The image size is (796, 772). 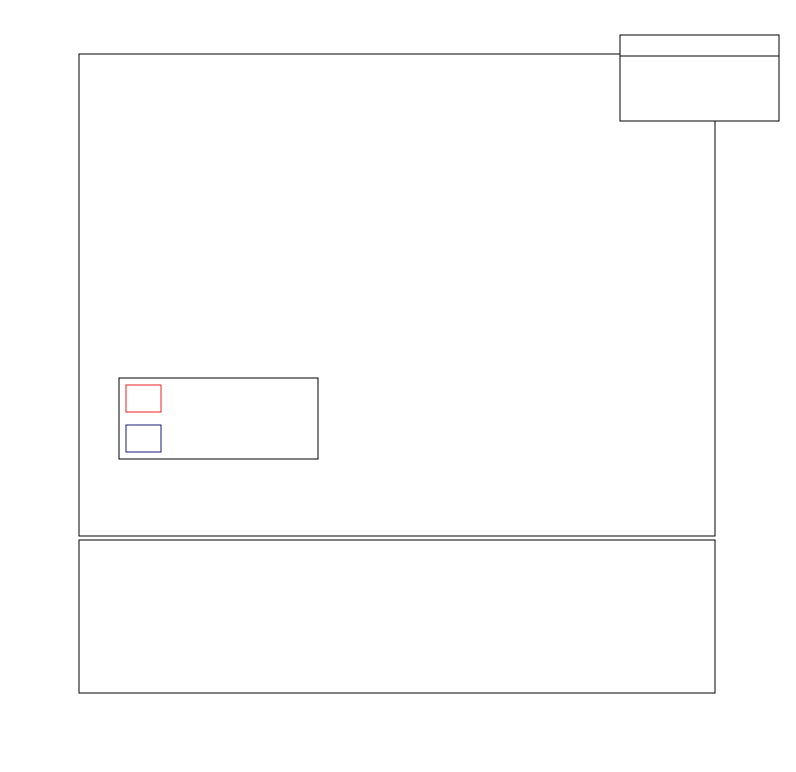 I want to click on stats-box-frame, so click(x=699, y=78).